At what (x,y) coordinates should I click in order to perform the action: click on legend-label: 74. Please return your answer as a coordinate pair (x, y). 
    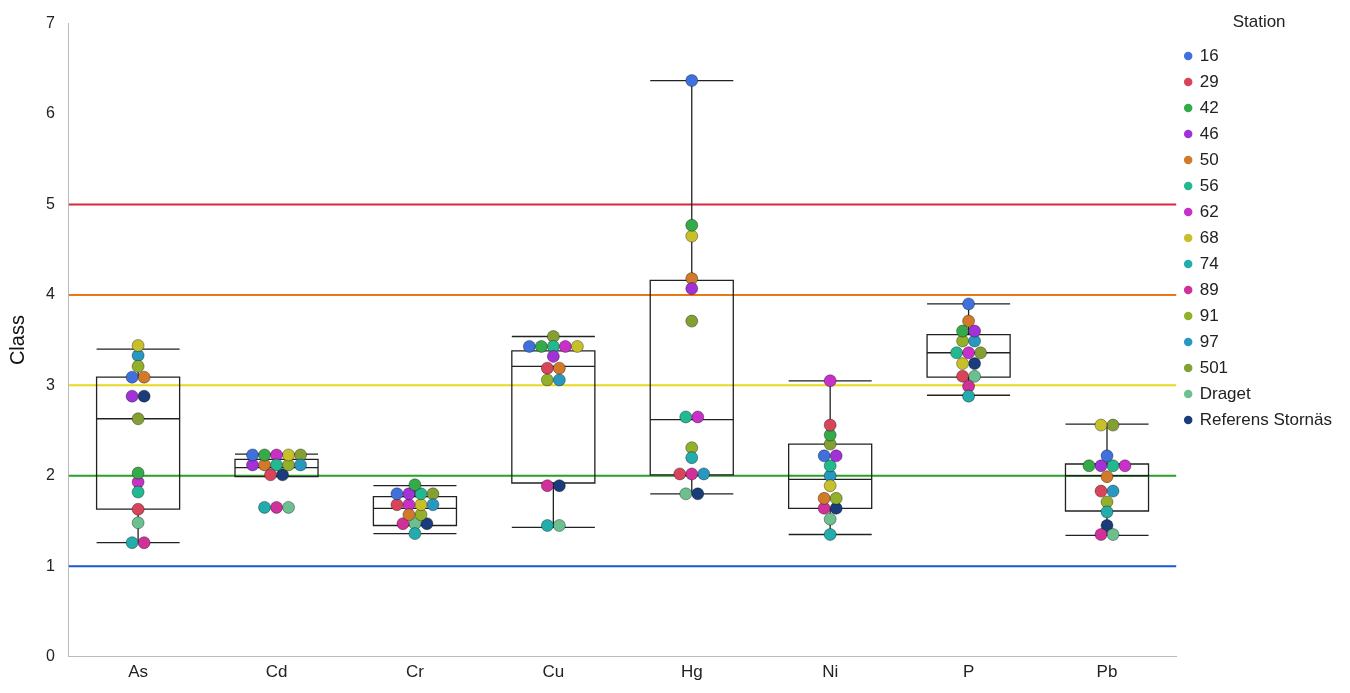
    Looking at the image, I should click on (1209, 263).